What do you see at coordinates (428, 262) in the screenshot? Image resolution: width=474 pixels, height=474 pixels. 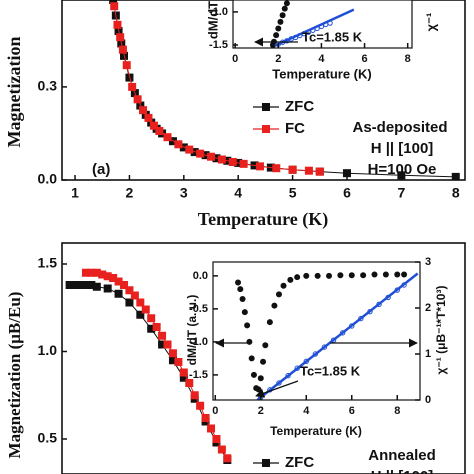 I see `y2-tick-label: 3` at bounding box center [428, 262].